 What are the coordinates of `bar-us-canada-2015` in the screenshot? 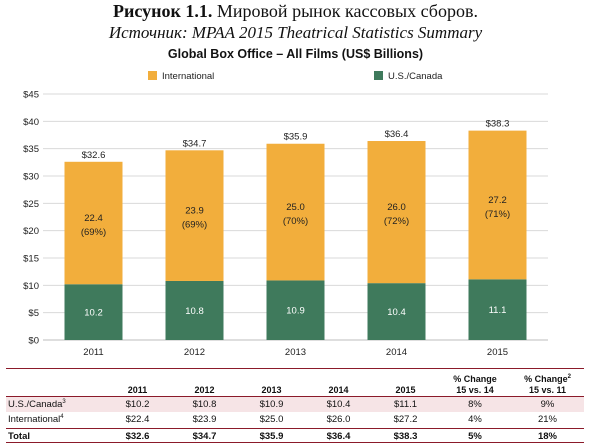 It's located at (497, 309).